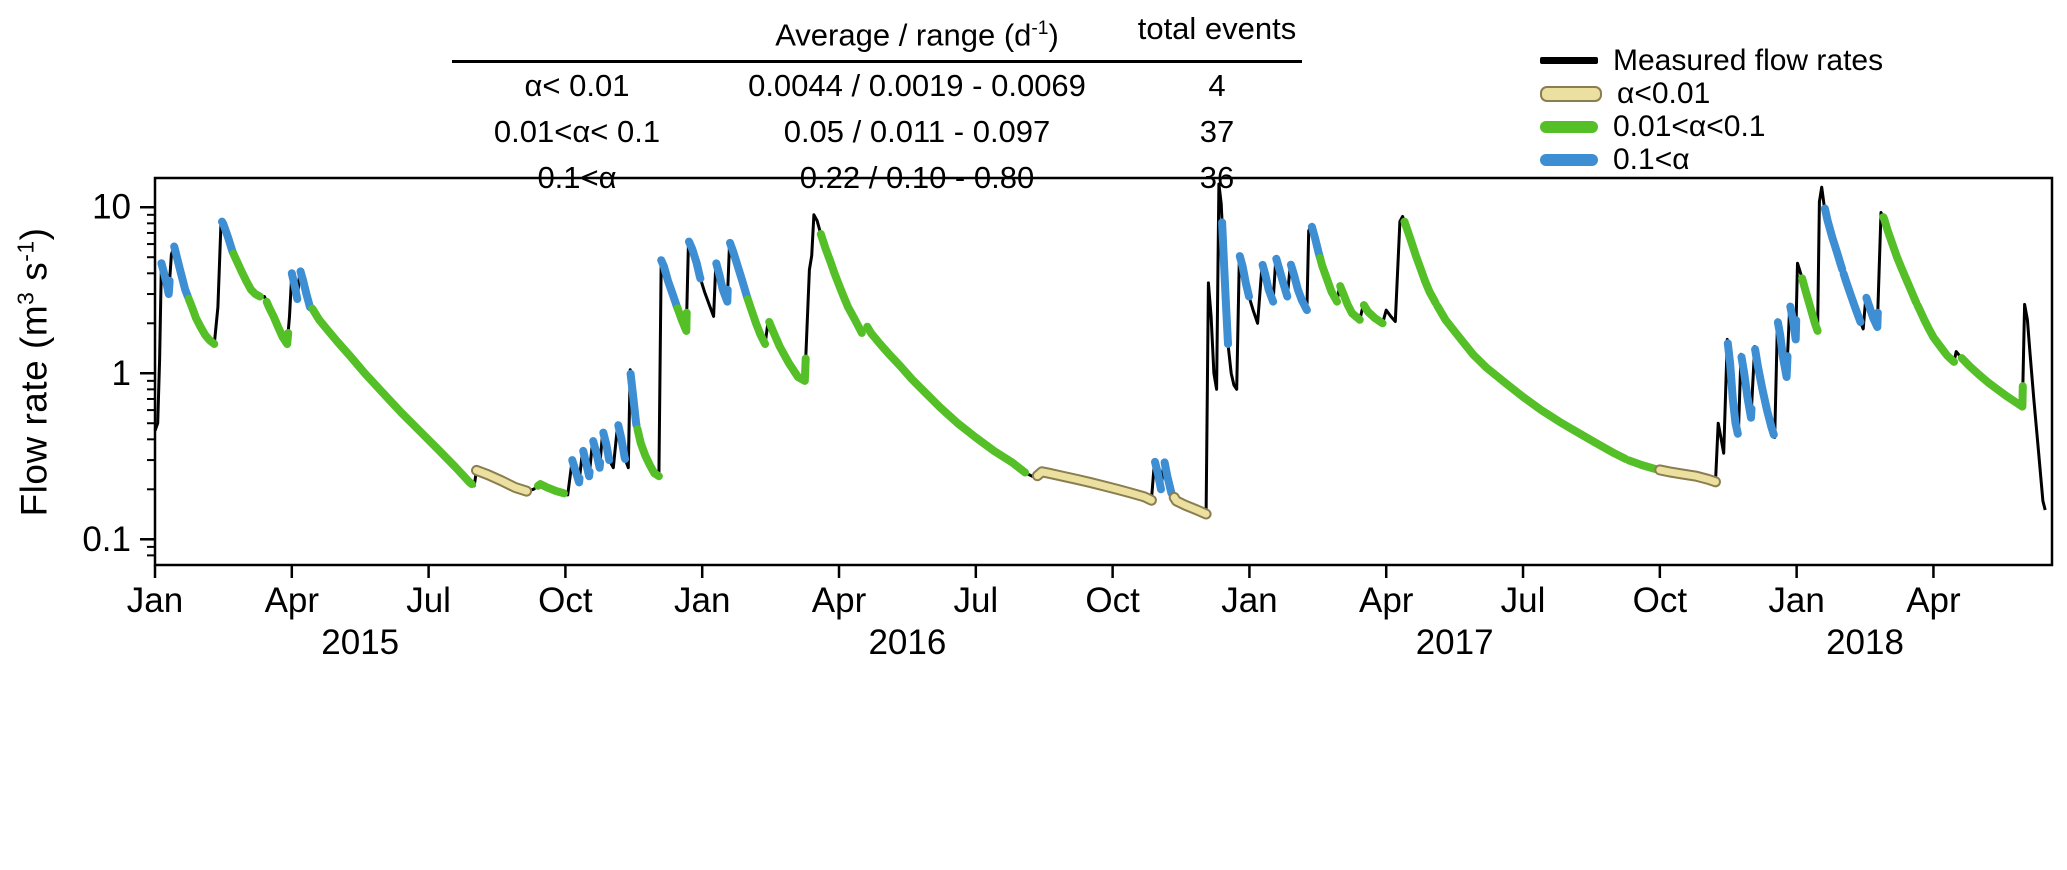 This screenshot has height=870, width=2067. Describe the element at coordinates (577, 86) in the screenshot. I see `table-row-label: α< 0.01` at that location.